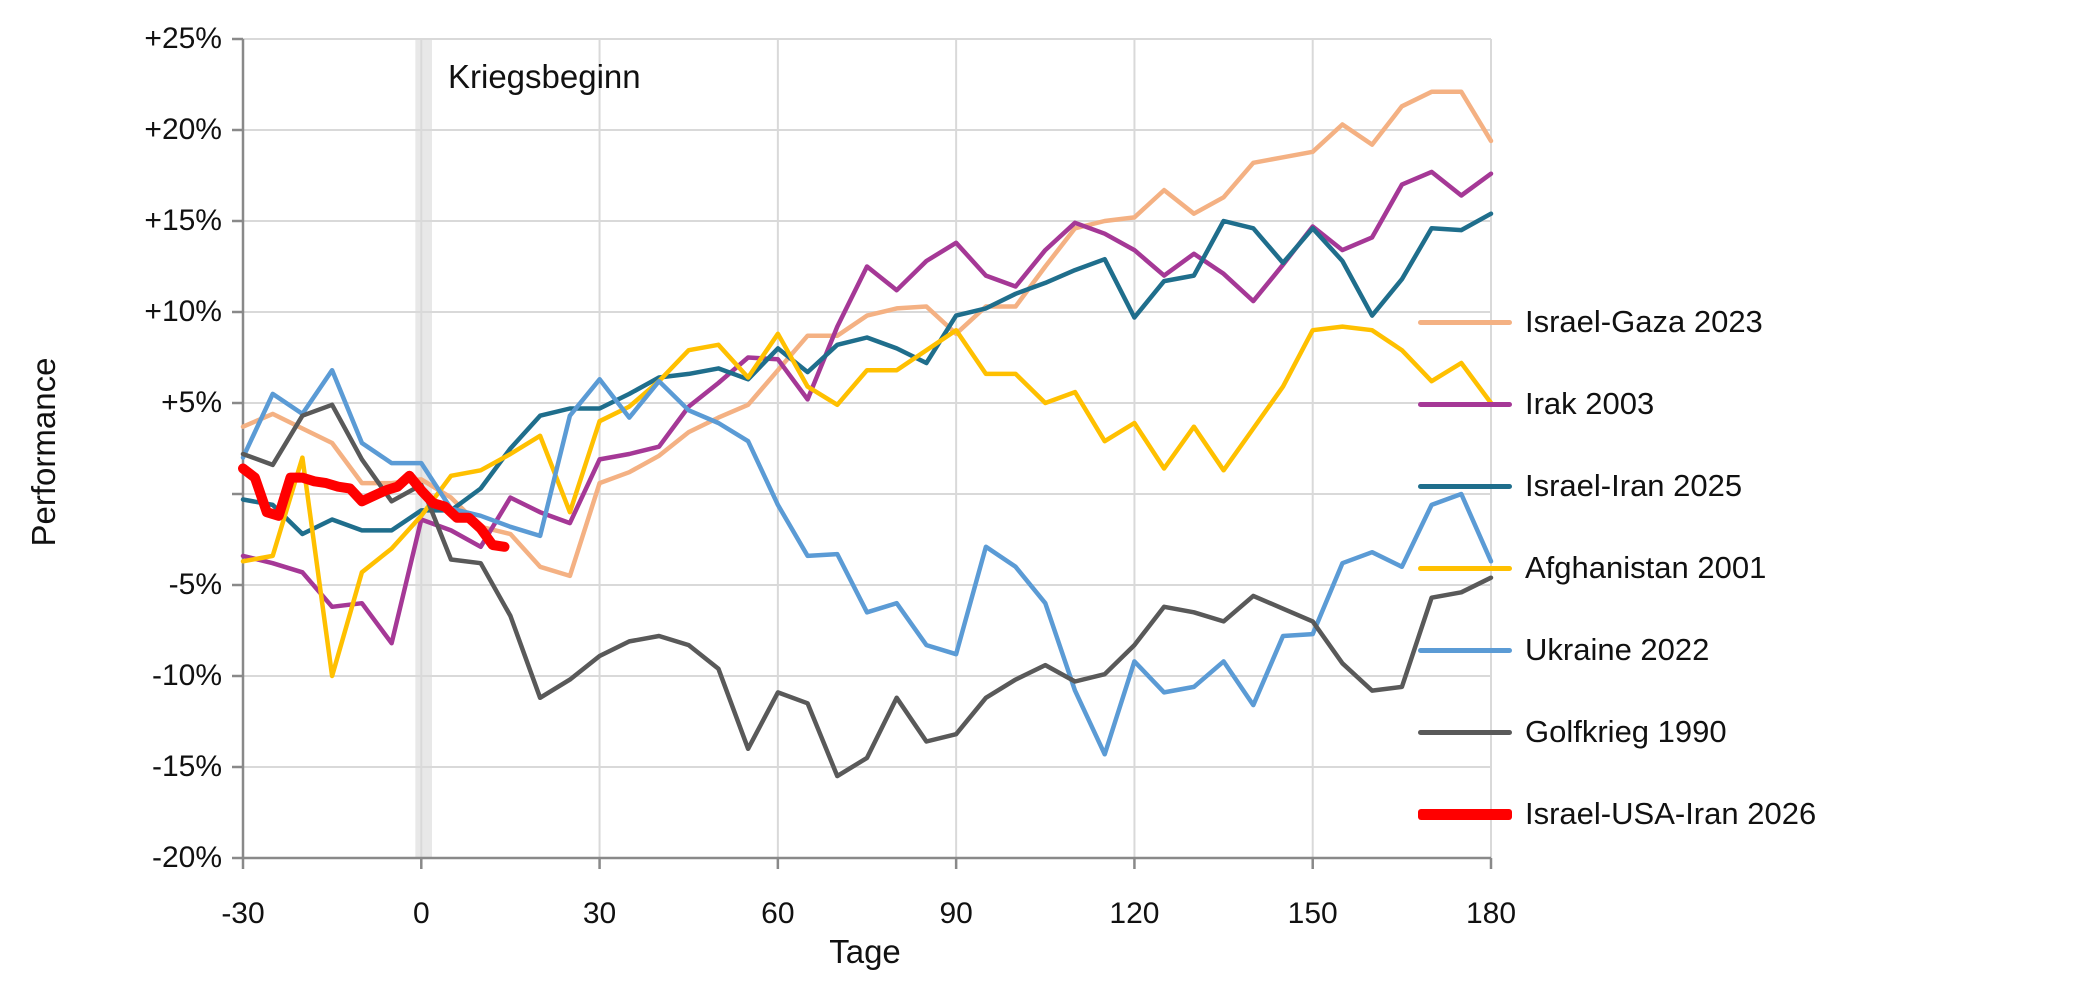 This screenshot has height=981, width=2079. Describe the element at coordinates (544, 76) in the screenshot. I see `event-annotation: Kriegsbeginn` at that location.